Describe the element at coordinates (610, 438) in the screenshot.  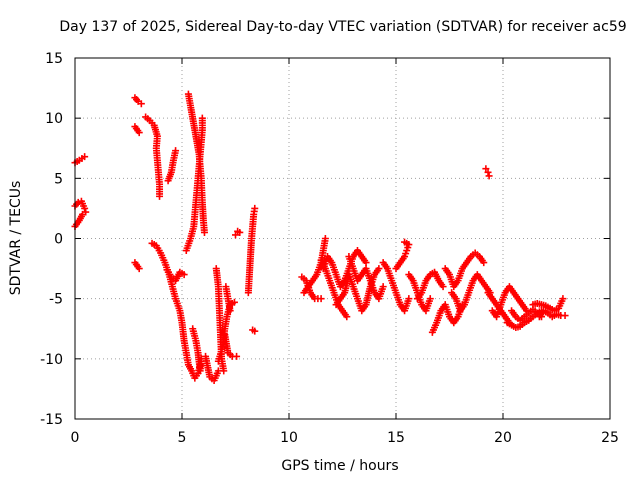
I see `x-tick-label: 25` at that location.